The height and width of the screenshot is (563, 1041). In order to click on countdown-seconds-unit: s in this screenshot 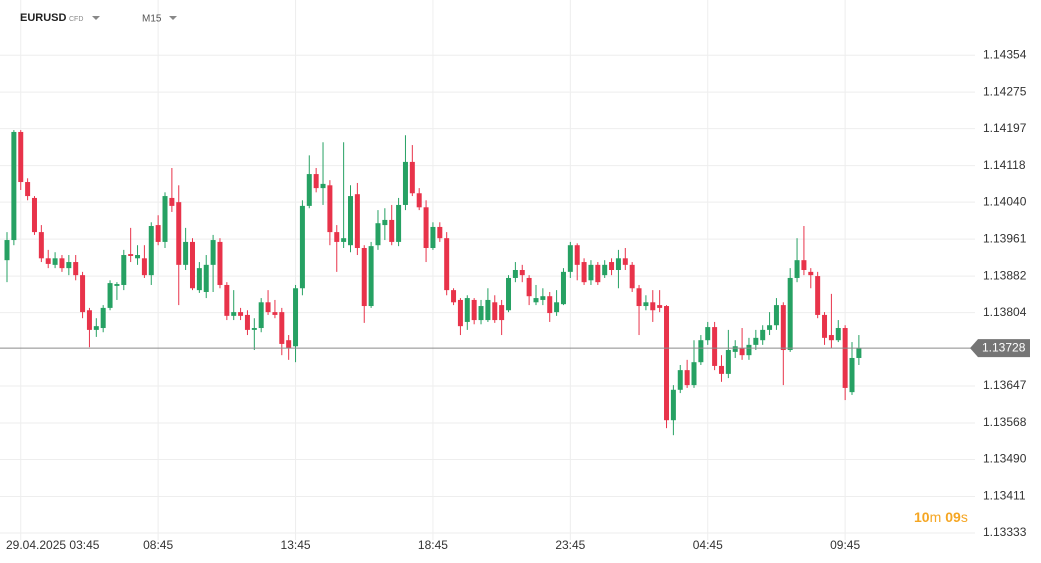, I will do `click(964, 517)`.